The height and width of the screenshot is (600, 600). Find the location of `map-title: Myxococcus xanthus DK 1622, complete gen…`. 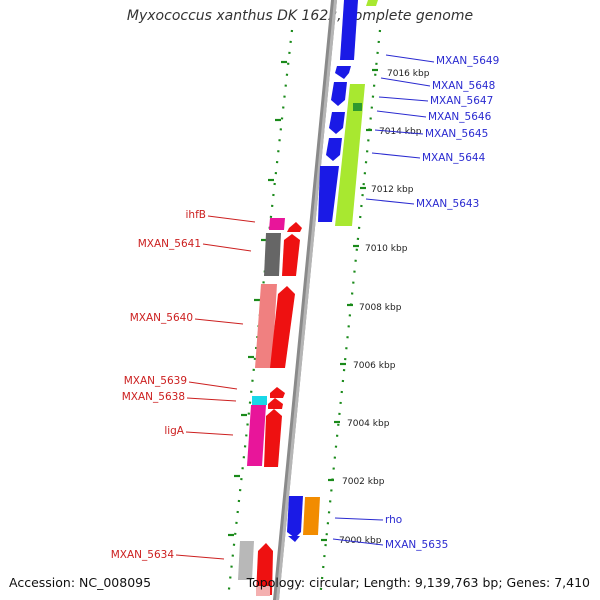

map-title: Myxococcus xanthus DK 1622, complete gen… is located at coordinates (300, 16).